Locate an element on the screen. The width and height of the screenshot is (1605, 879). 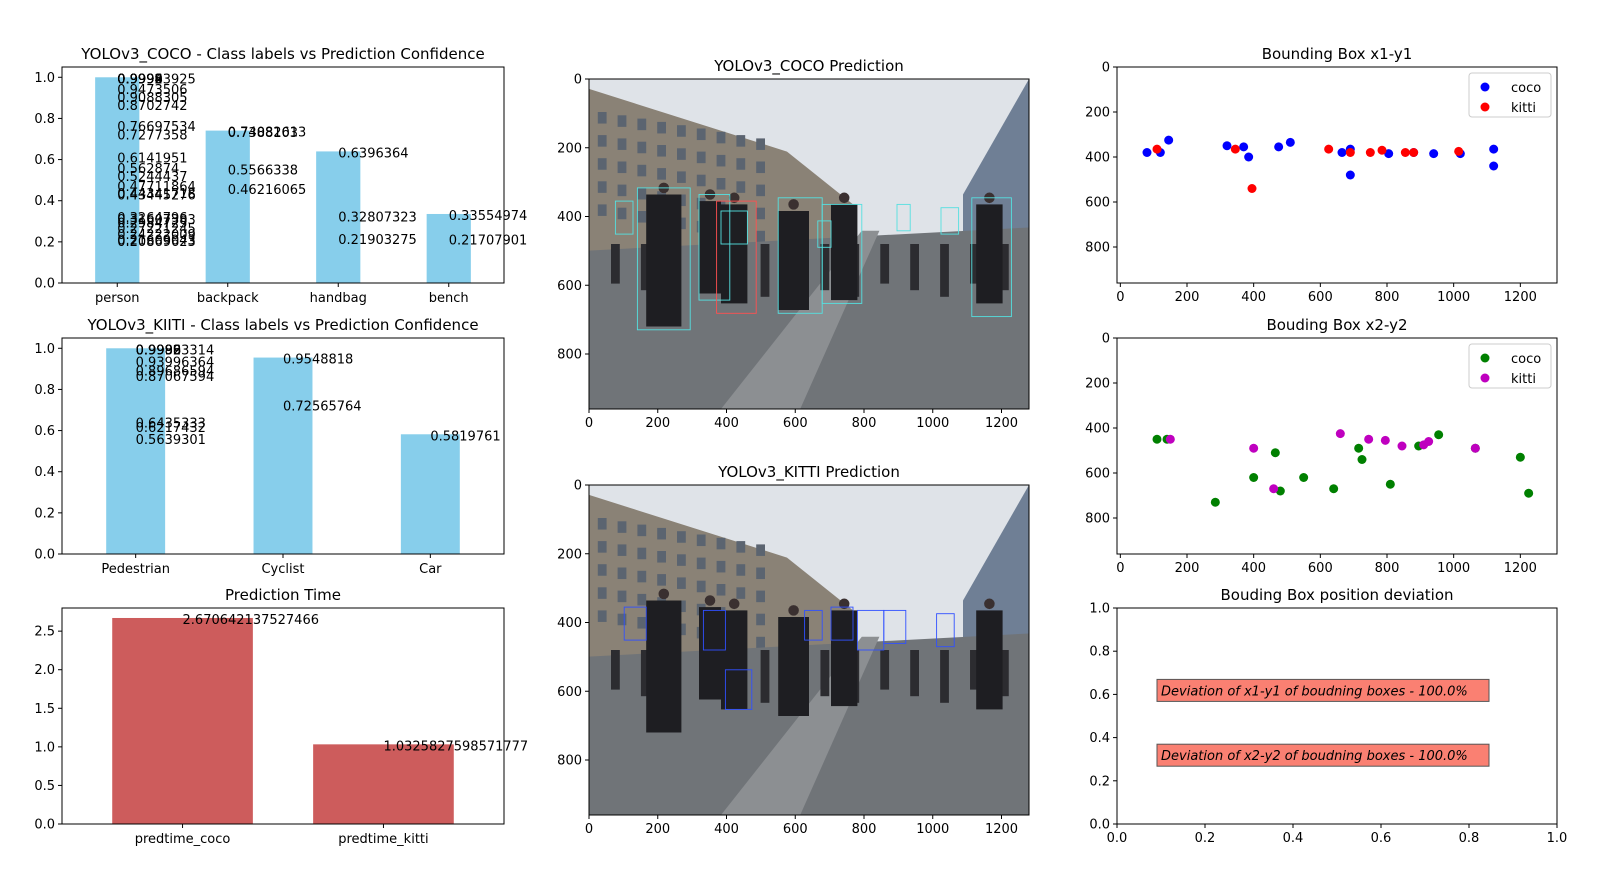
data-label: 0.9988 is located at coordinates (159, 351).